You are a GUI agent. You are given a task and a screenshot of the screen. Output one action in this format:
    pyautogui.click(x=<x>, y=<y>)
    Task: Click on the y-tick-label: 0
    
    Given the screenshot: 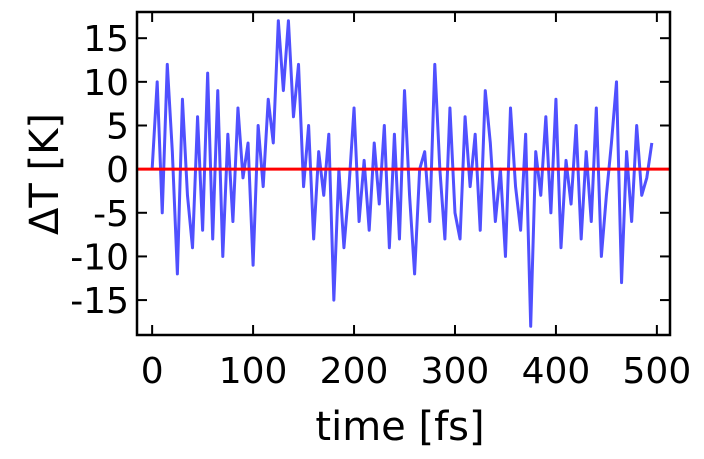 What is the action you would take?
    pyautogui.click(x=117, y=170)
    